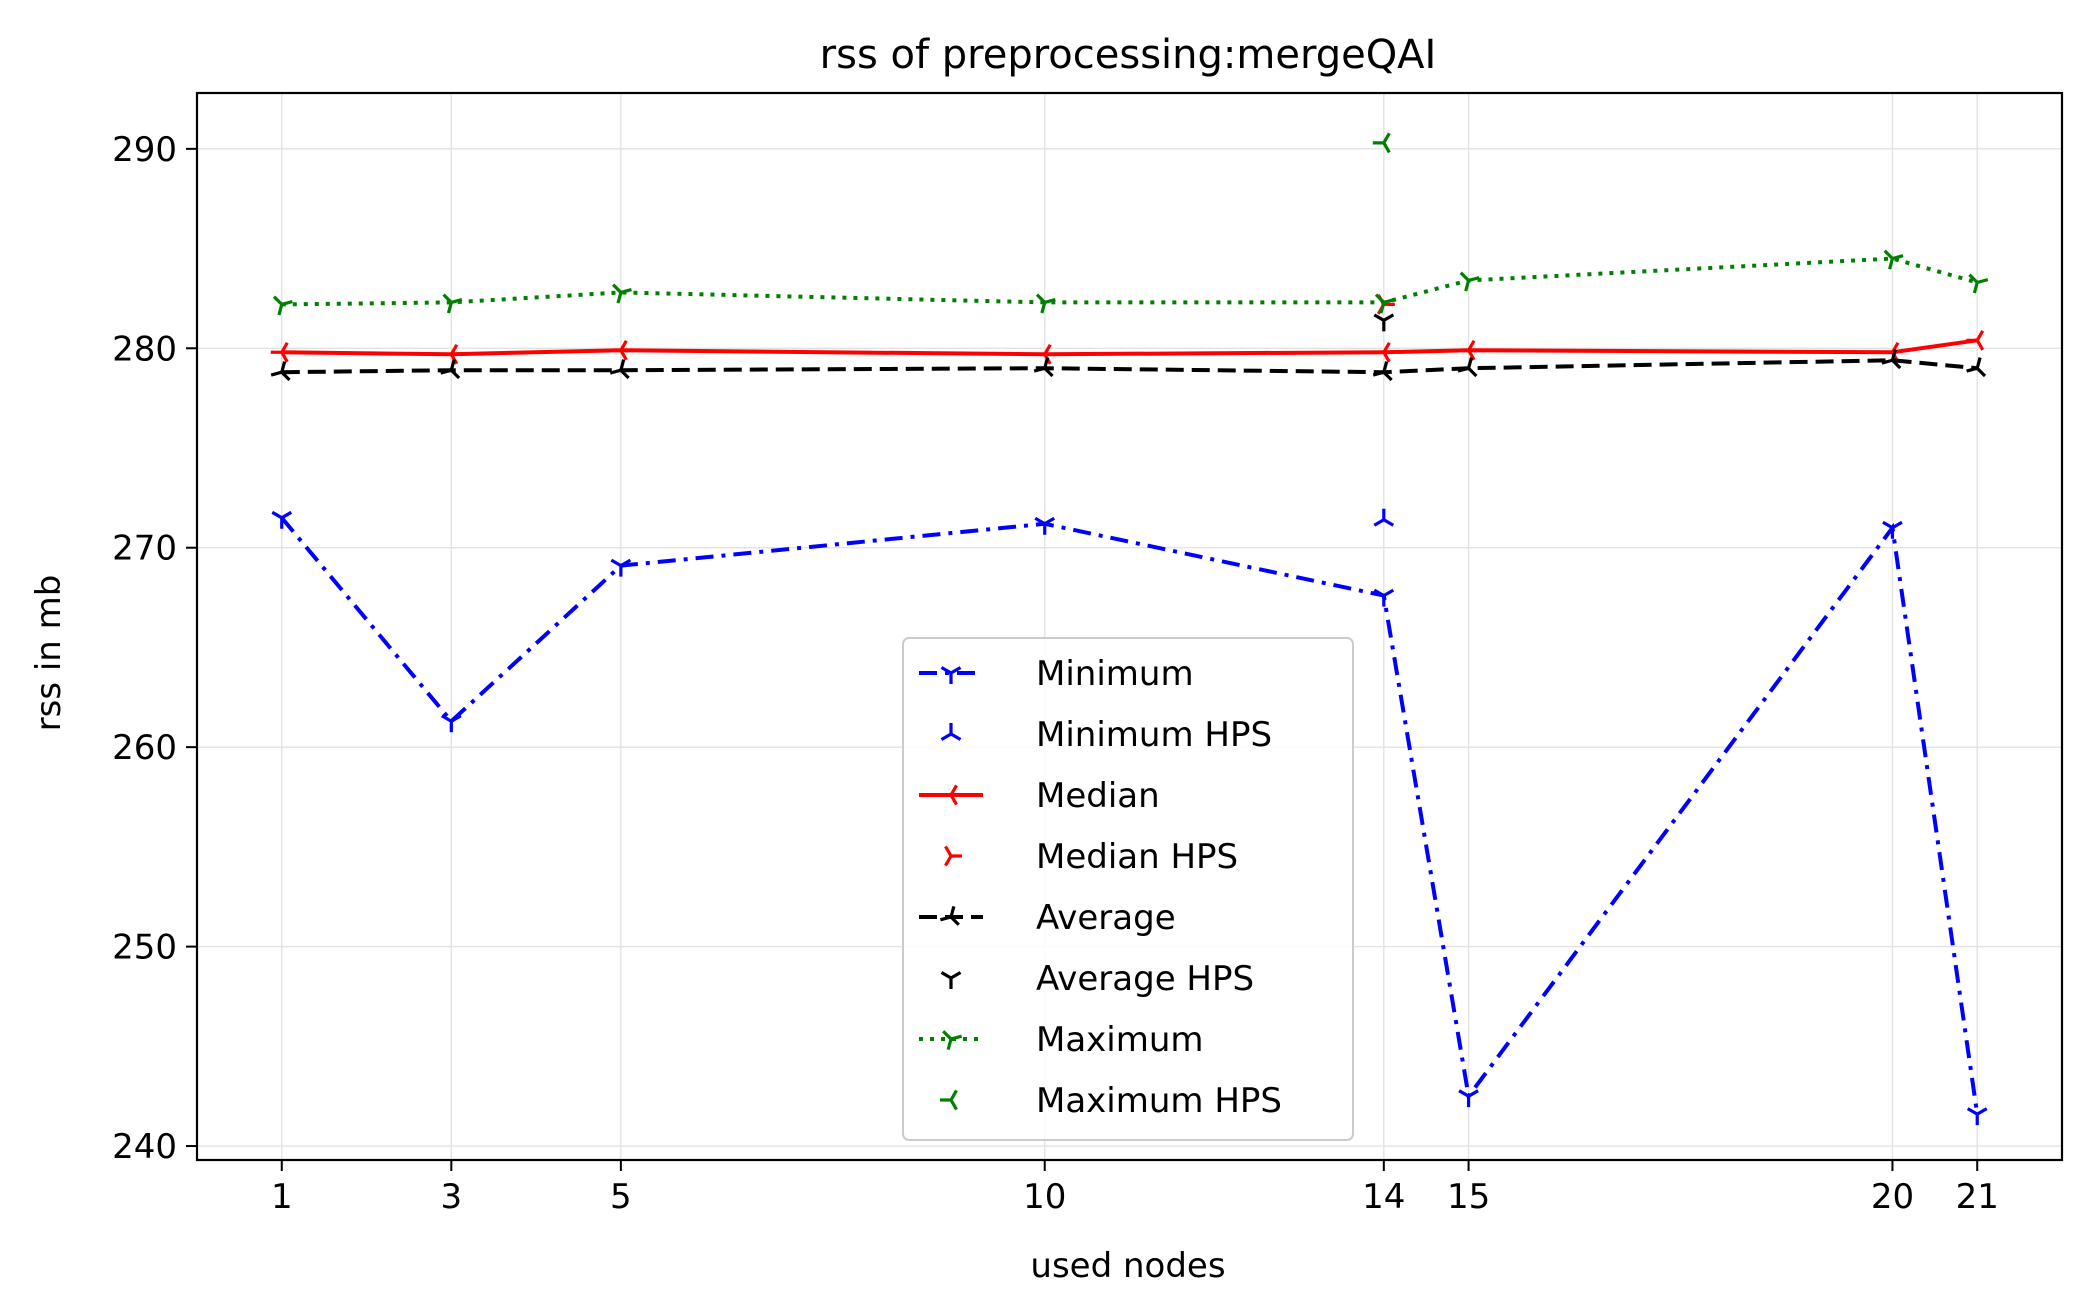 Image resolution: width=2085 pixels, height=1313 pixels. I want to click on legend-marker-median, so click(949, 795).